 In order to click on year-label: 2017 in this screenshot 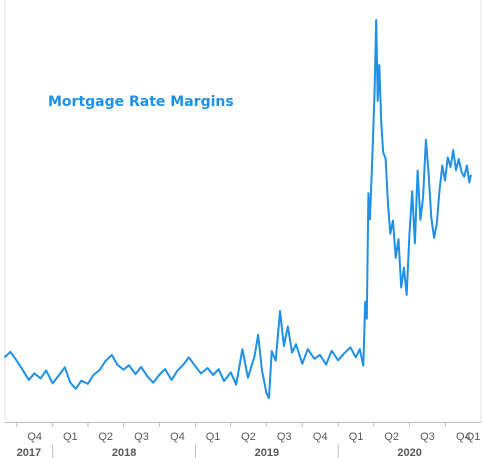, I will do `click(29, 452)`.